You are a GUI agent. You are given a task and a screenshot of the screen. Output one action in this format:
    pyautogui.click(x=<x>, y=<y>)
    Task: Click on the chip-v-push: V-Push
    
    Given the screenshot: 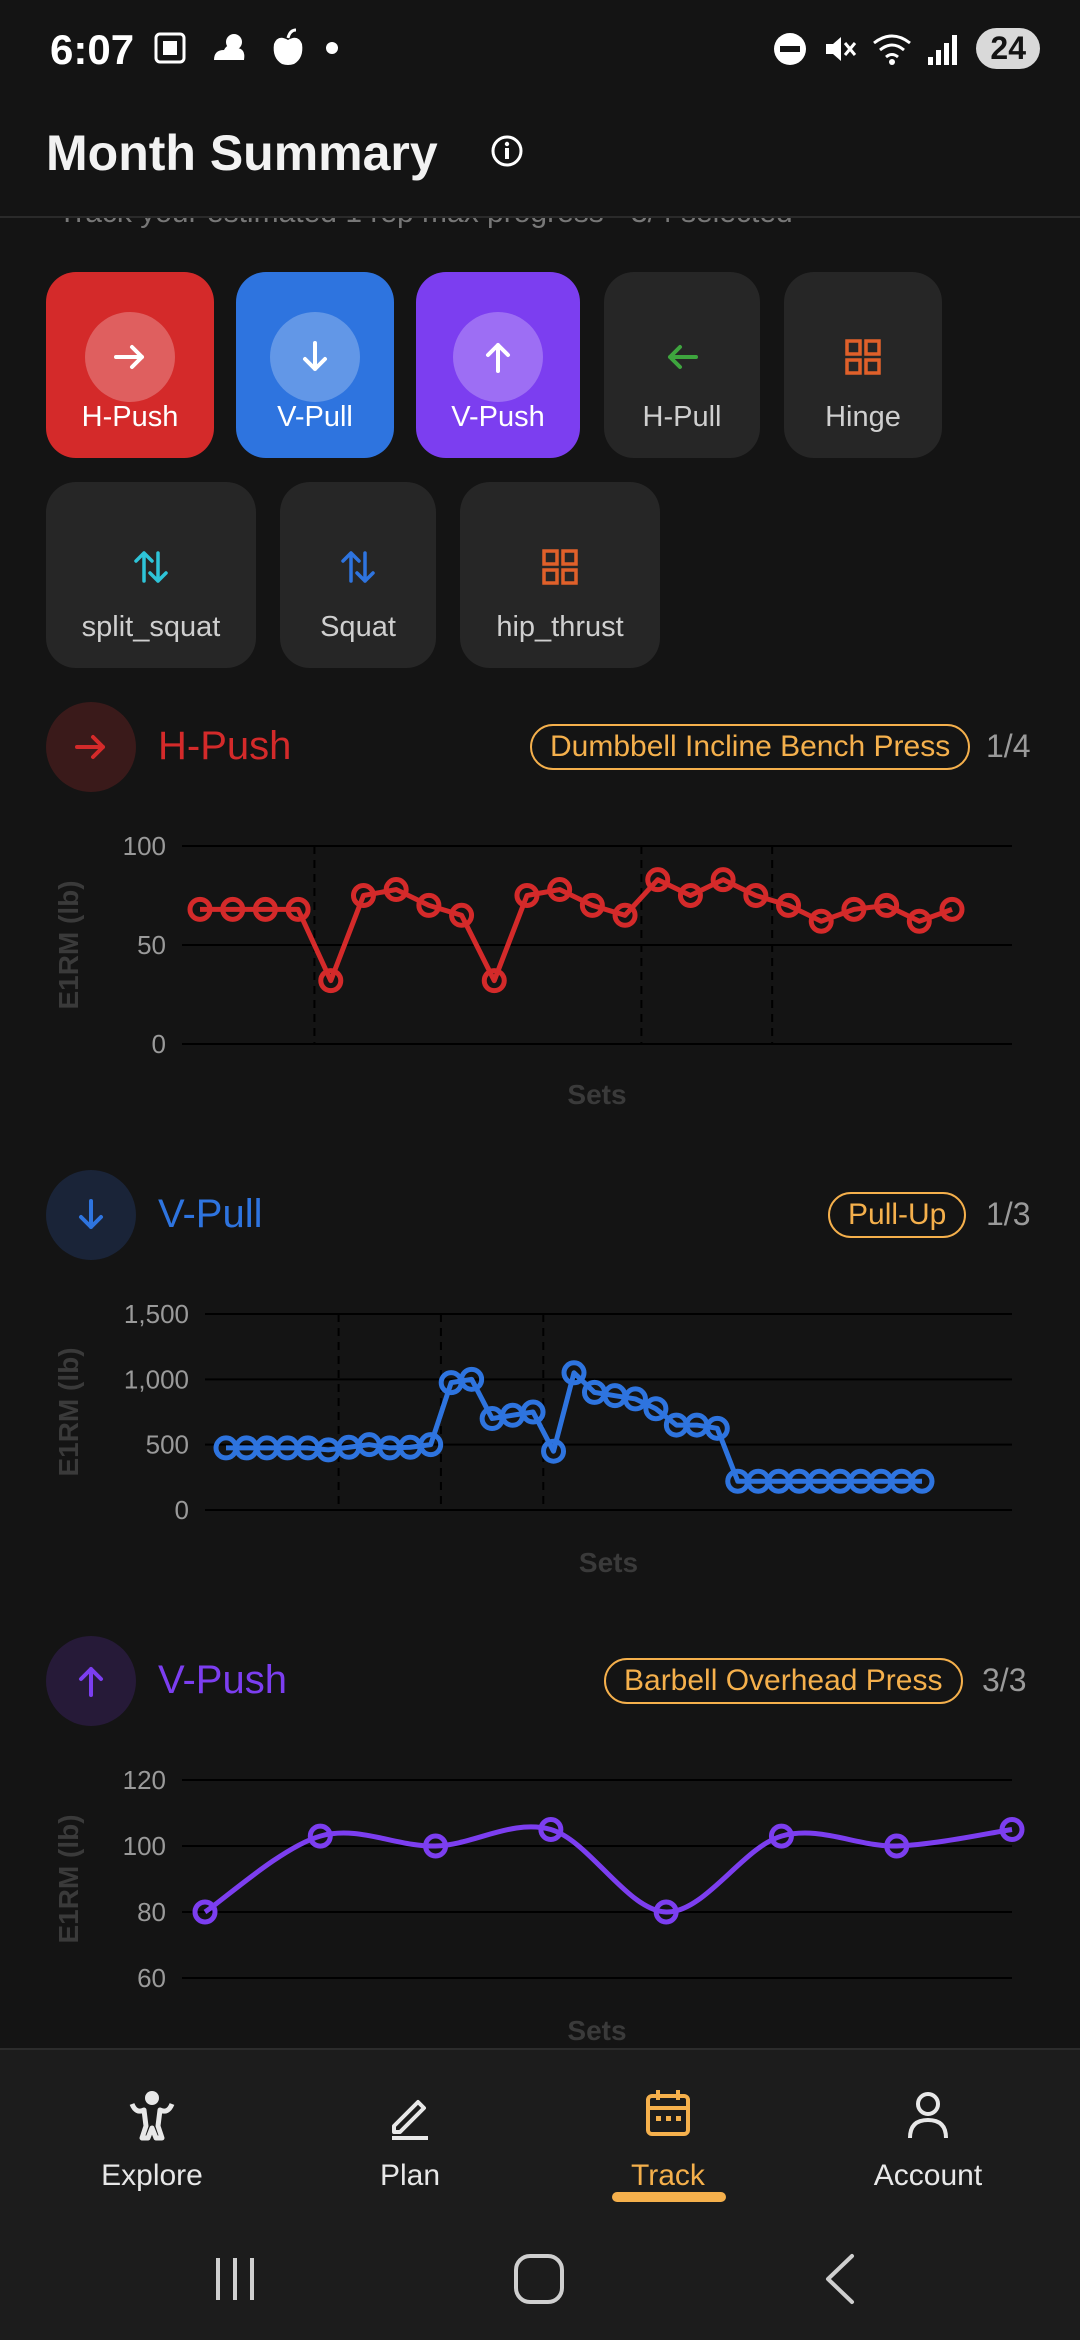 What is the action you would take?
    pyautogui.click(x=498, y=365)
    